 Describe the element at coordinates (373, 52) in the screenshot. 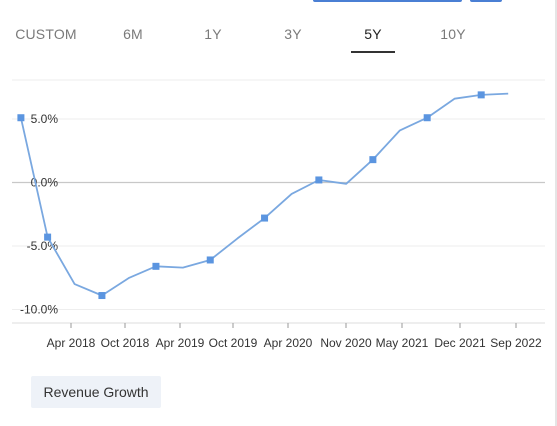

I see `active-tab-indicator` at that location.